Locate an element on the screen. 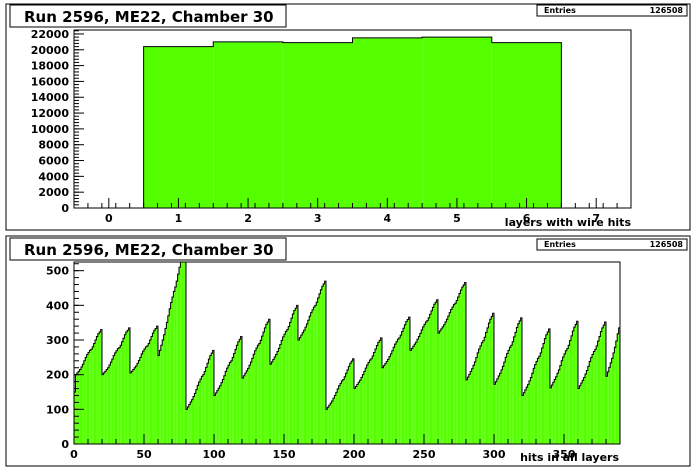 The height and width of the screenshot is (476, 696). x-tick-label: 6 is located at coordinates (527, 218).